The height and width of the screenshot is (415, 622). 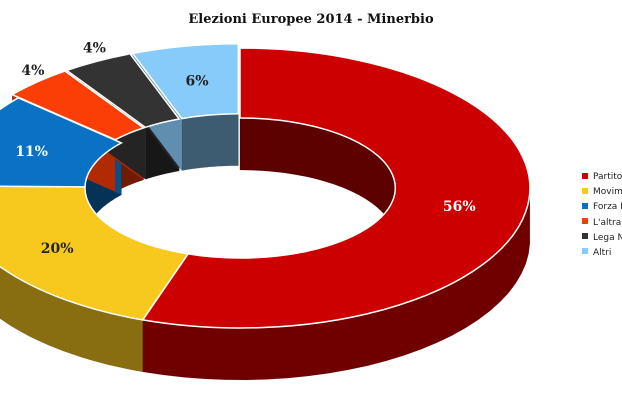 I want to click on legend-item-2: Forza It, so click(x=602, y=207).